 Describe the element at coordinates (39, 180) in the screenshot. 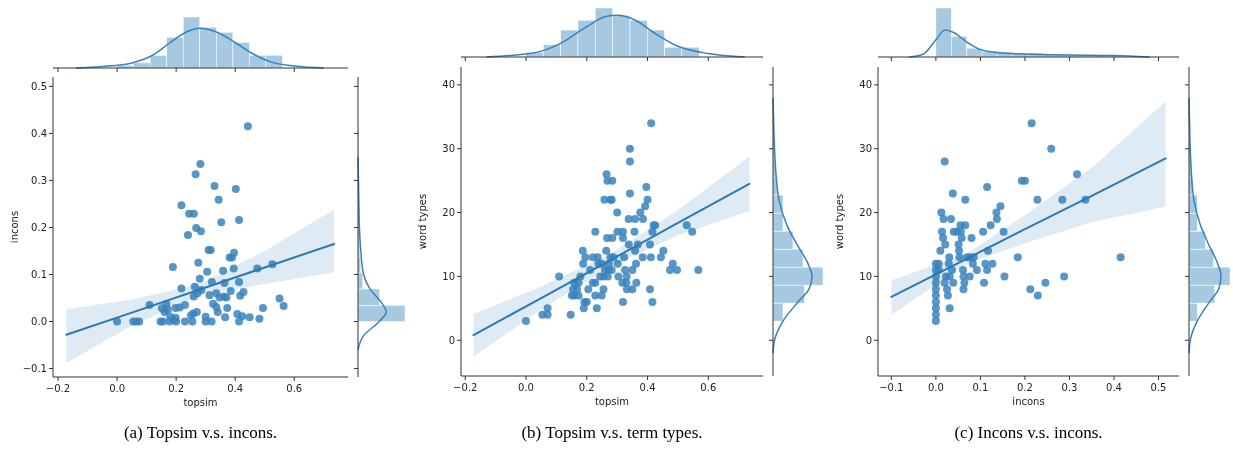

I see `y-tick-label: 0.3` at that location.